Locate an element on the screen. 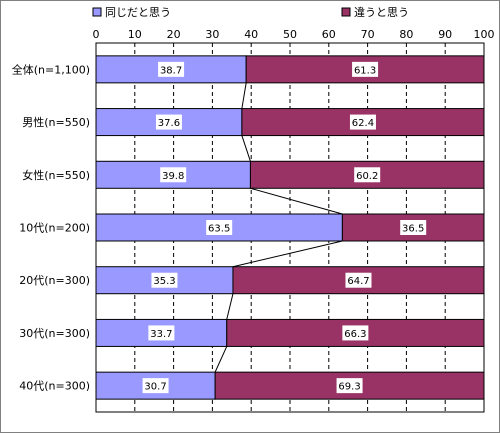 This screenshot has height=433, width=500. value-label-series1-2-box is located at coordinates (168, 122).